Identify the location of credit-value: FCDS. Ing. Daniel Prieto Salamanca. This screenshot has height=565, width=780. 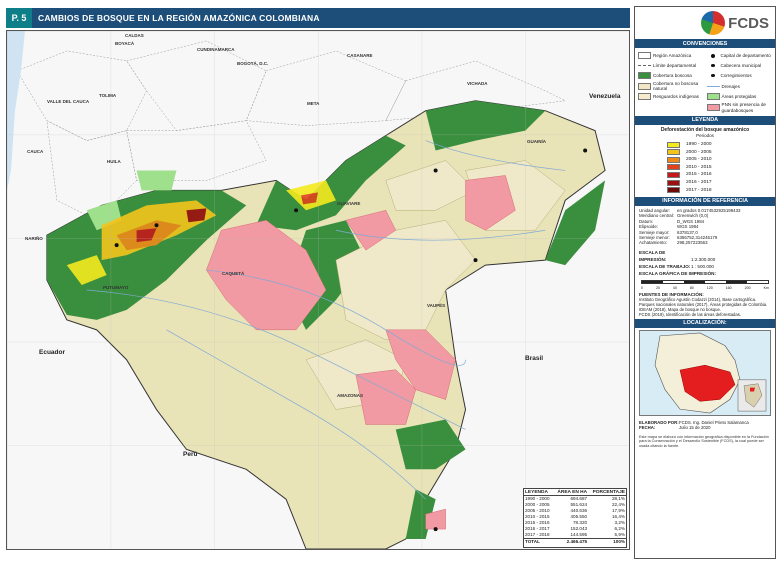
(714, 422).